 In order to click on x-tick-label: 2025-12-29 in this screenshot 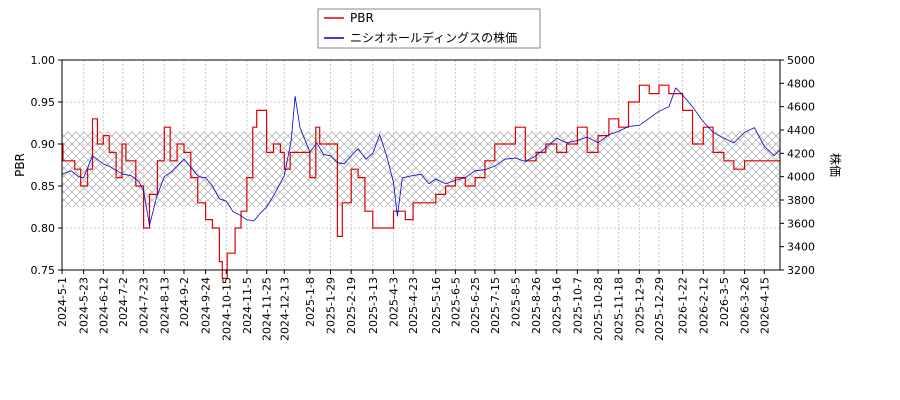, I will do `click(659, 309)`.